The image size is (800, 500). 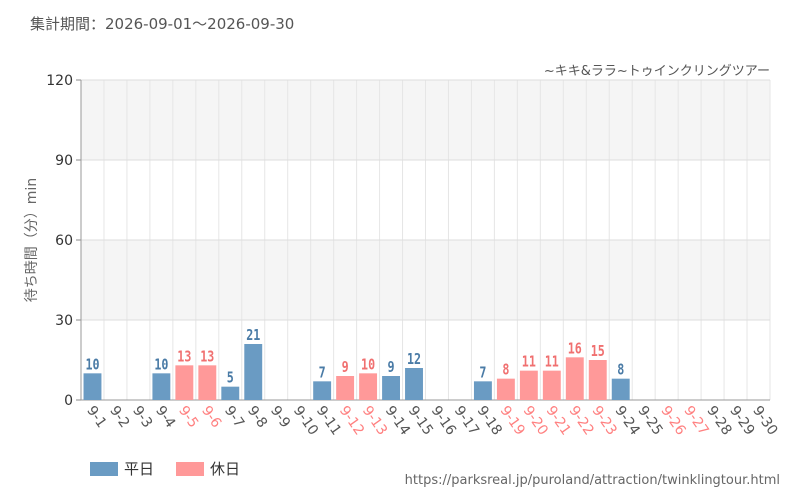 What do you see at coordinates (741, 420) in the screenshot?
I see `x-tick-label-9-29: 9-29` at bounding box center [741, 420].